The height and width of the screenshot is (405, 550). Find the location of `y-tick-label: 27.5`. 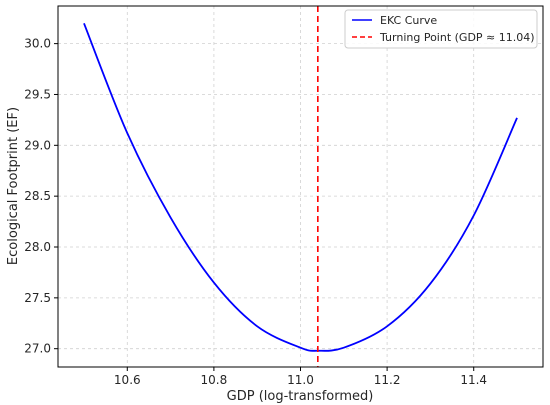

y-tick-label: 27.5 is located at coordinates (37, 298).